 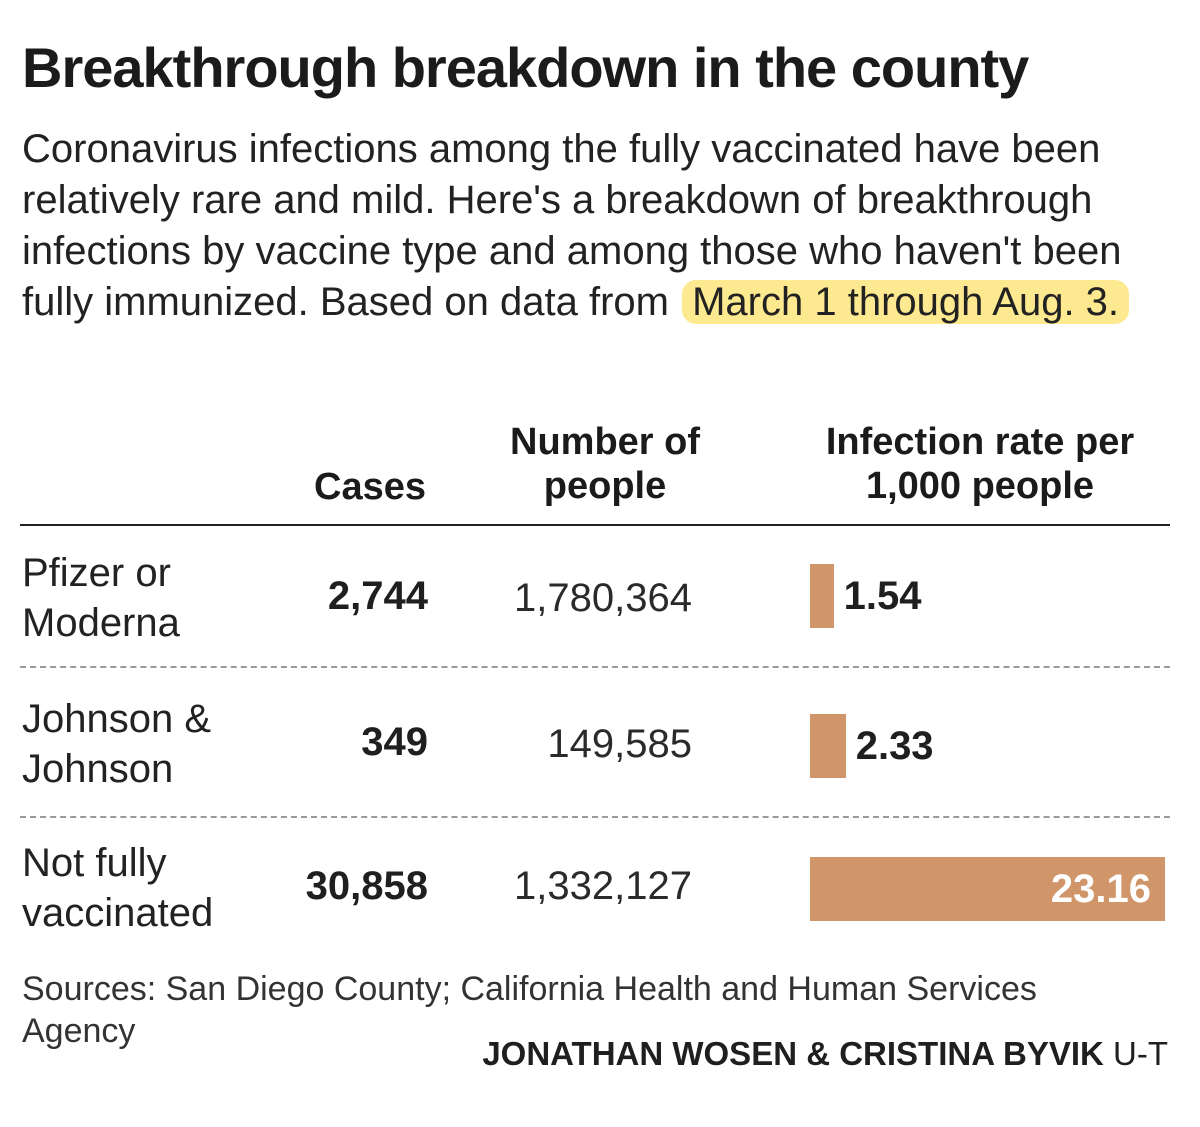 I want to click on row-label-line2: Moderna, so click(x=101, y=623).